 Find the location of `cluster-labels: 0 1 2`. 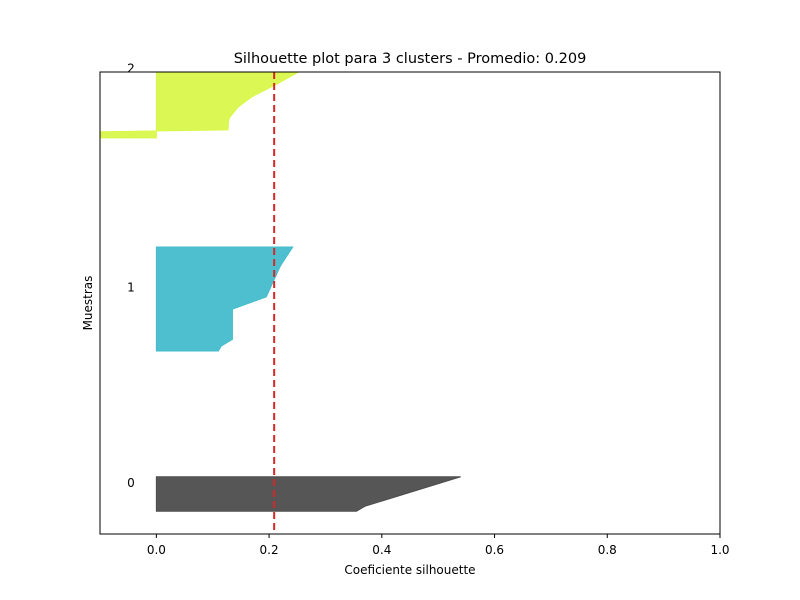

cluster-labels: 0 1 2 is located at coordinates (131, 275).